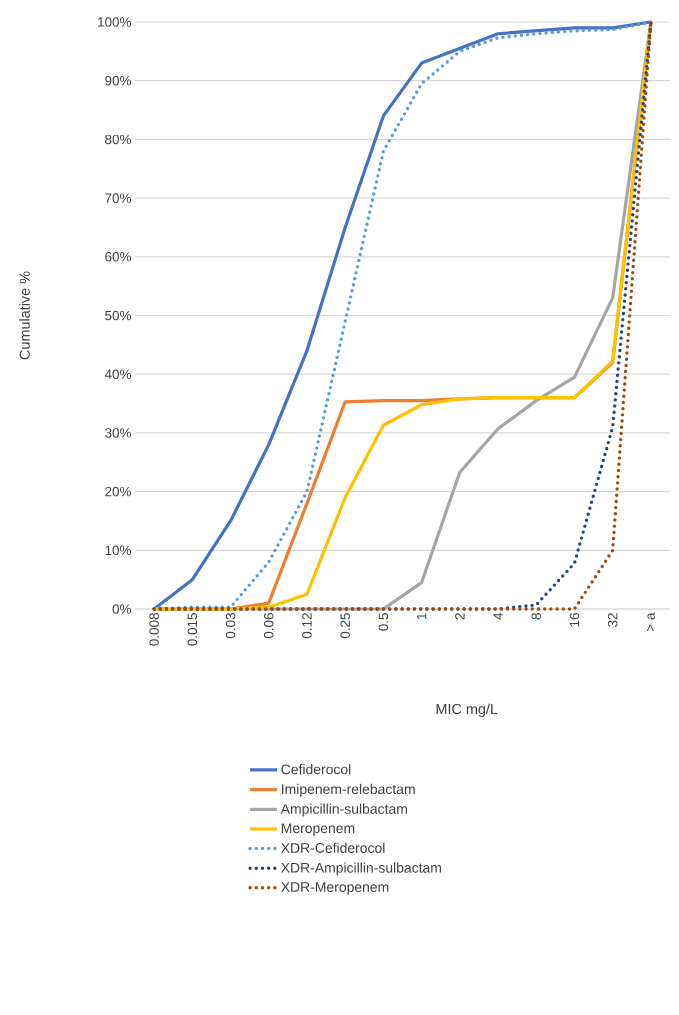  Describe the element at coordinates (268, 626) in the screenshot. I see `x-tick-label: 0.06` at that location.